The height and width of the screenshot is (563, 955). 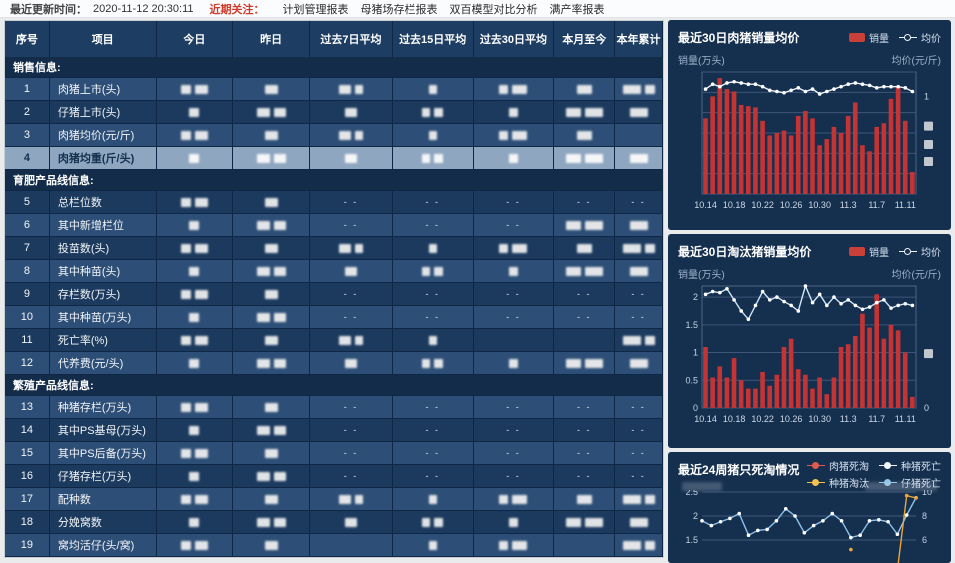 I want to click on table-row-13: 13 种猪存栏(万头) - - - - - - - - - -, so click(x=334, y=407).